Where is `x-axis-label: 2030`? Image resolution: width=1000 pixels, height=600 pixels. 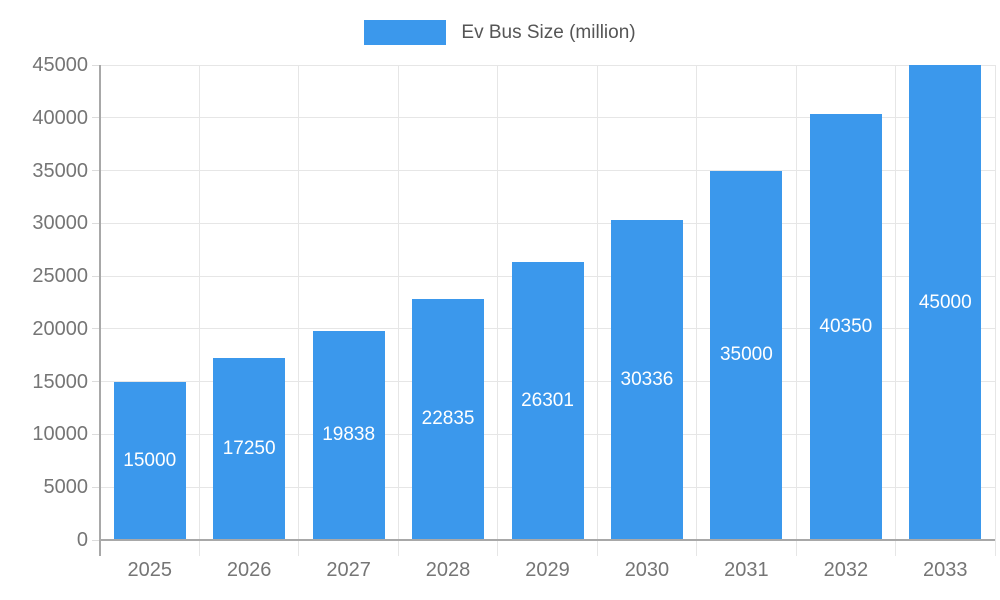 x-axis-label: 2030 is located at coordinates (647, 570).